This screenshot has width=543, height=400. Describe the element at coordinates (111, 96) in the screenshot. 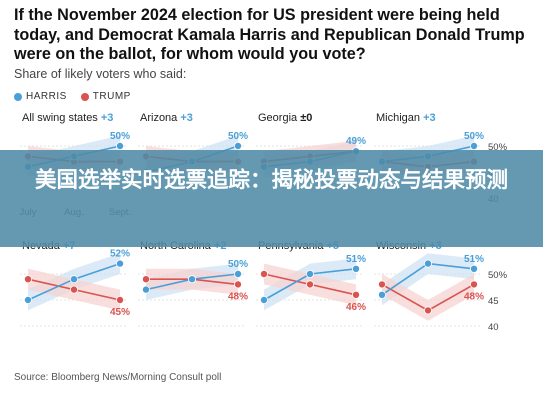

I see `legend-label-trump: TRUMP` at that location.